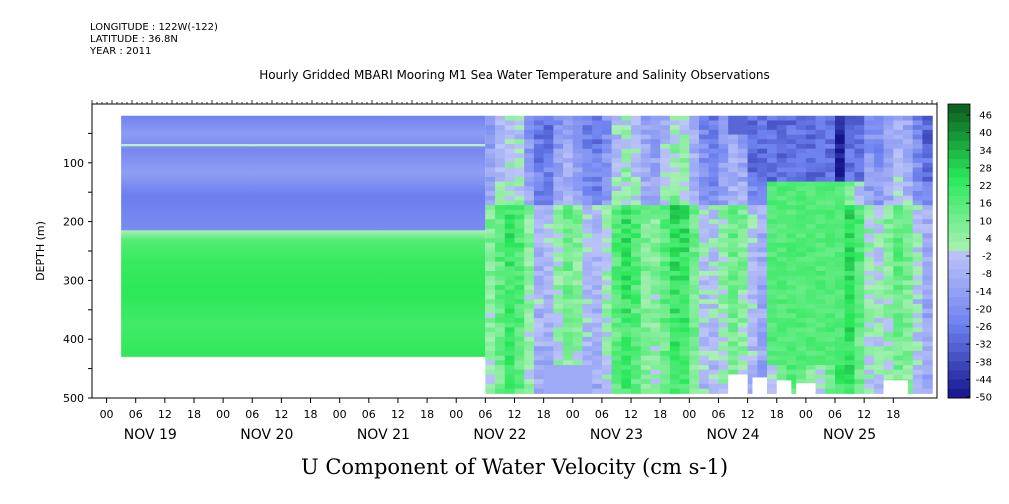 This screenshot has width=1009, height=504. I want to click on colorbar-frame, so click(959, 251).